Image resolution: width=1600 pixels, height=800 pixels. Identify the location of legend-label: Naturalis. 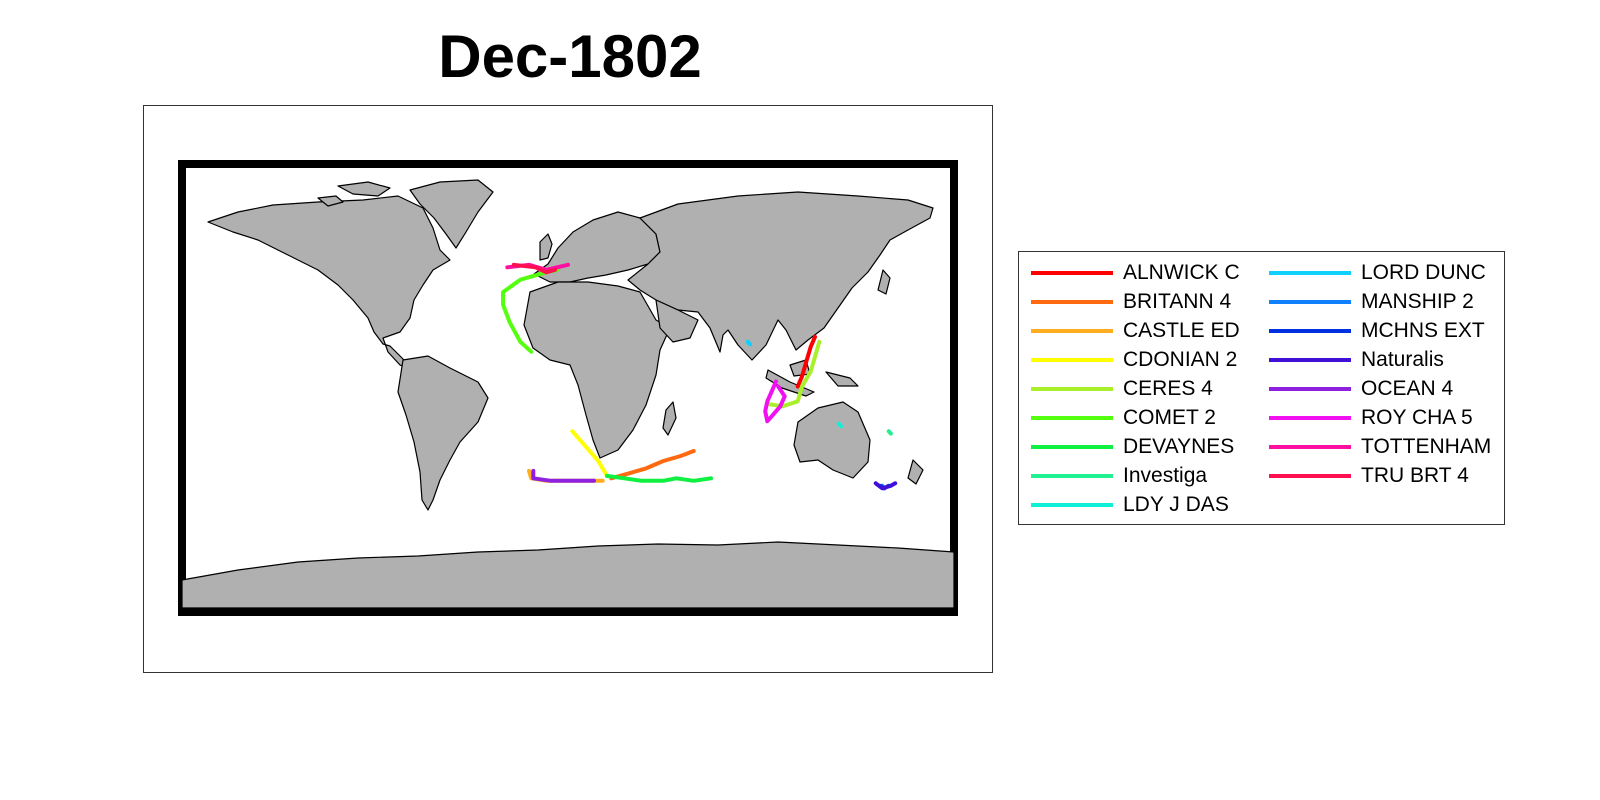
(1402, 359).